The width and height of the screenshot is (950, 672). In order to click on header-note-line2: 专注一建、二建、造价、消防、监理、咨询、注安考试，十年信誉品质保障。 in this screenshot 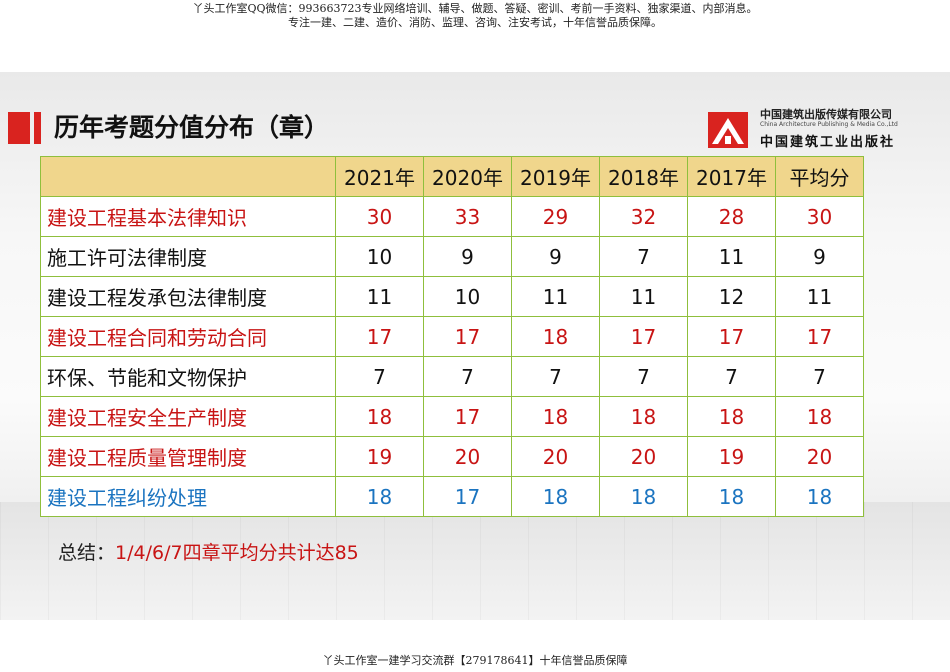, I will do `click(475, 22)`.